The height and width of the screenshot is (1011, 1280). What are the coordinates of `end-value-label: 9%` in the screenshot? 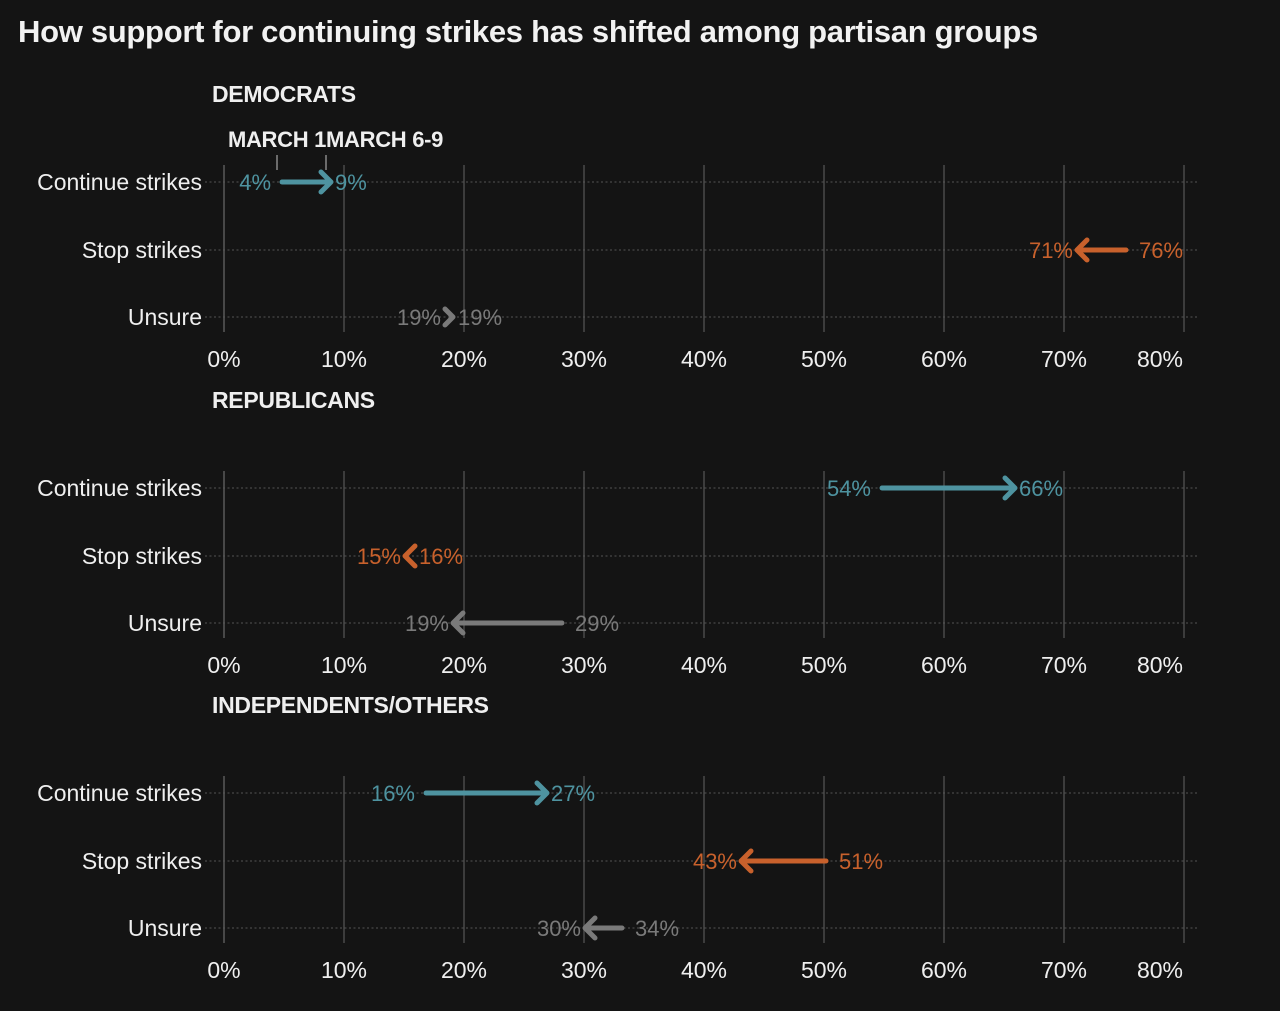 It's located at (351, 182).